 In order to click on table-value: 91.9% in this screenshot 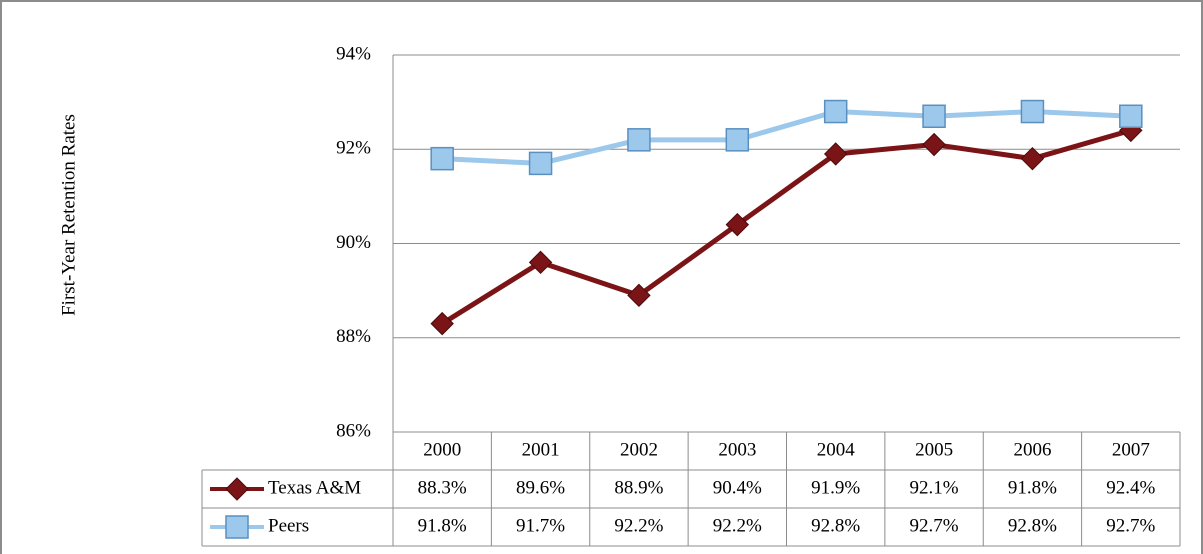, I will do `click(835, 487)`.